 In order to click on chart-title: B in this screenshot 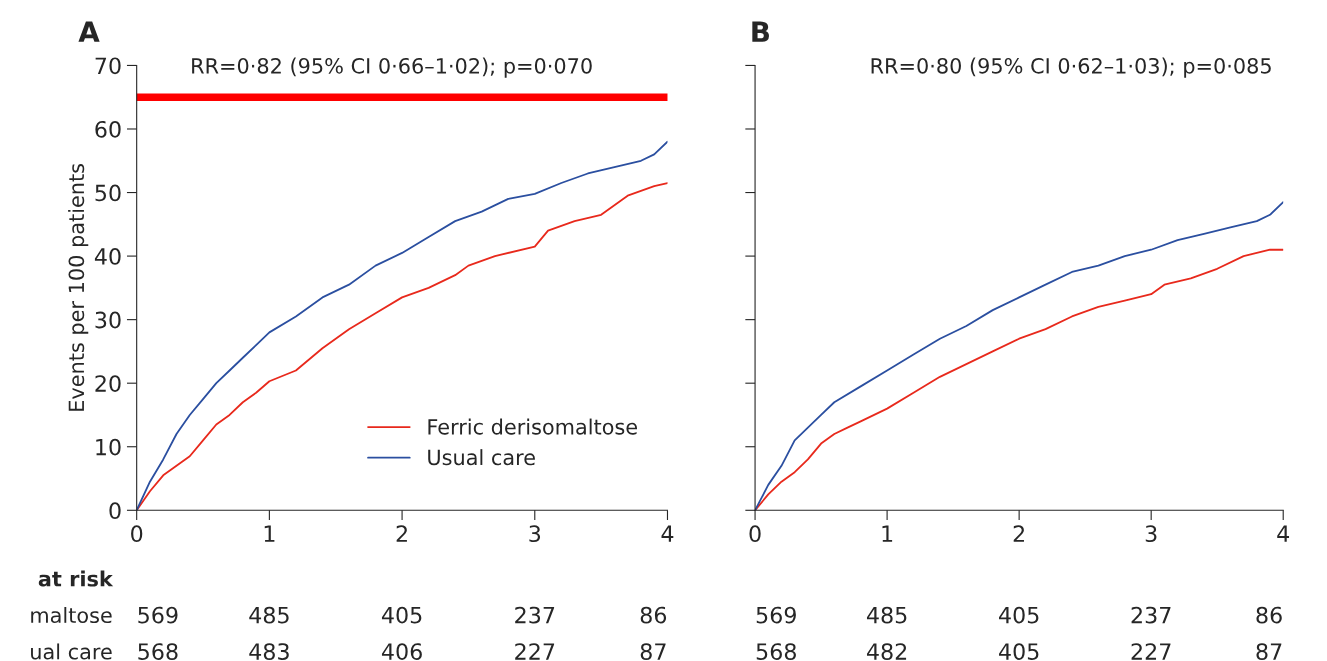, I will do `click(760, 31)`.